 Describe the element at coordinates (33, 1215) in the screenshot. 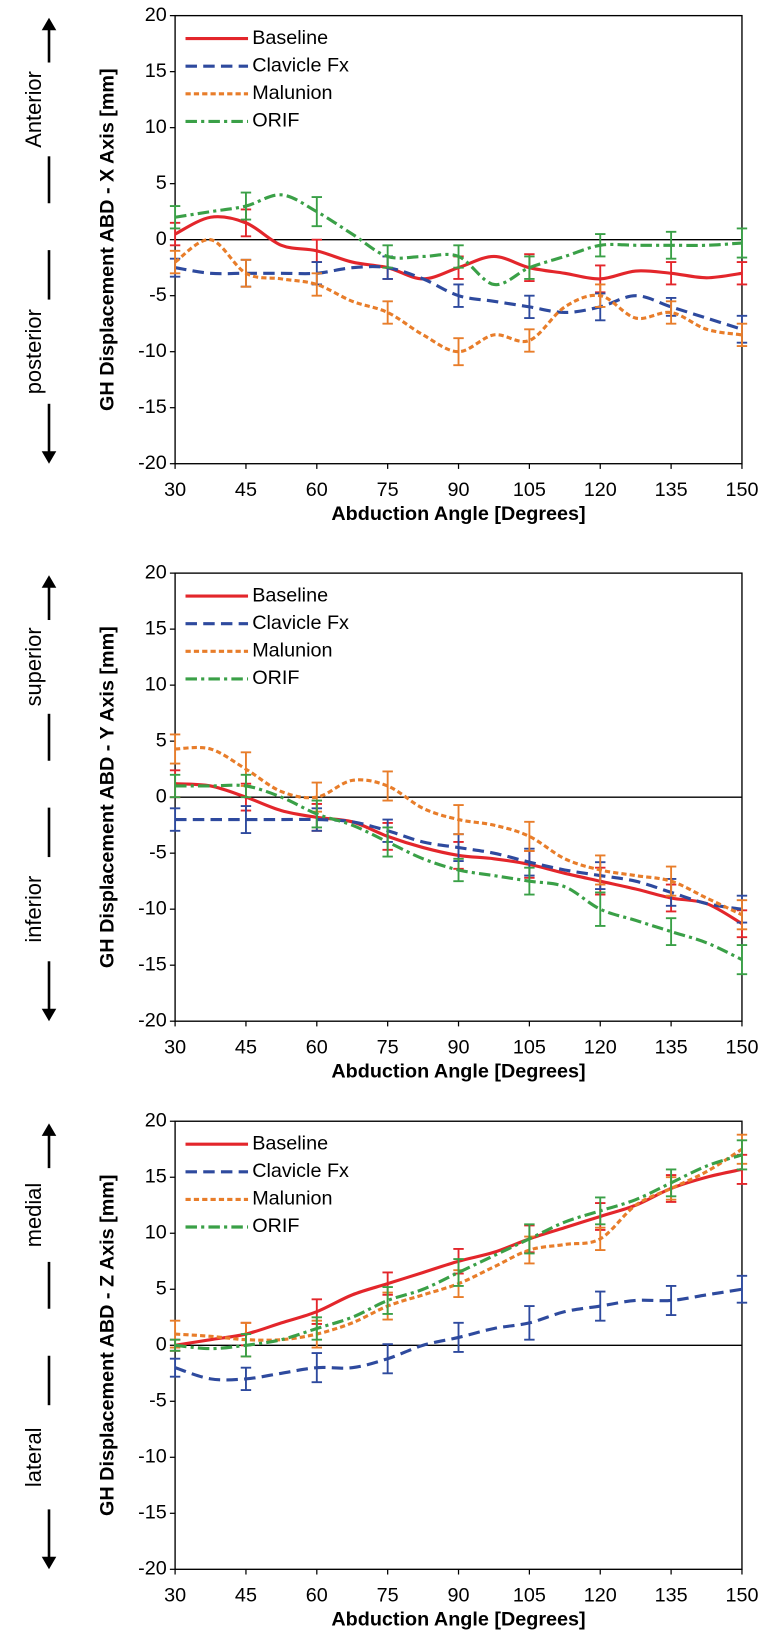

I see `direction-label: medial` at that location.